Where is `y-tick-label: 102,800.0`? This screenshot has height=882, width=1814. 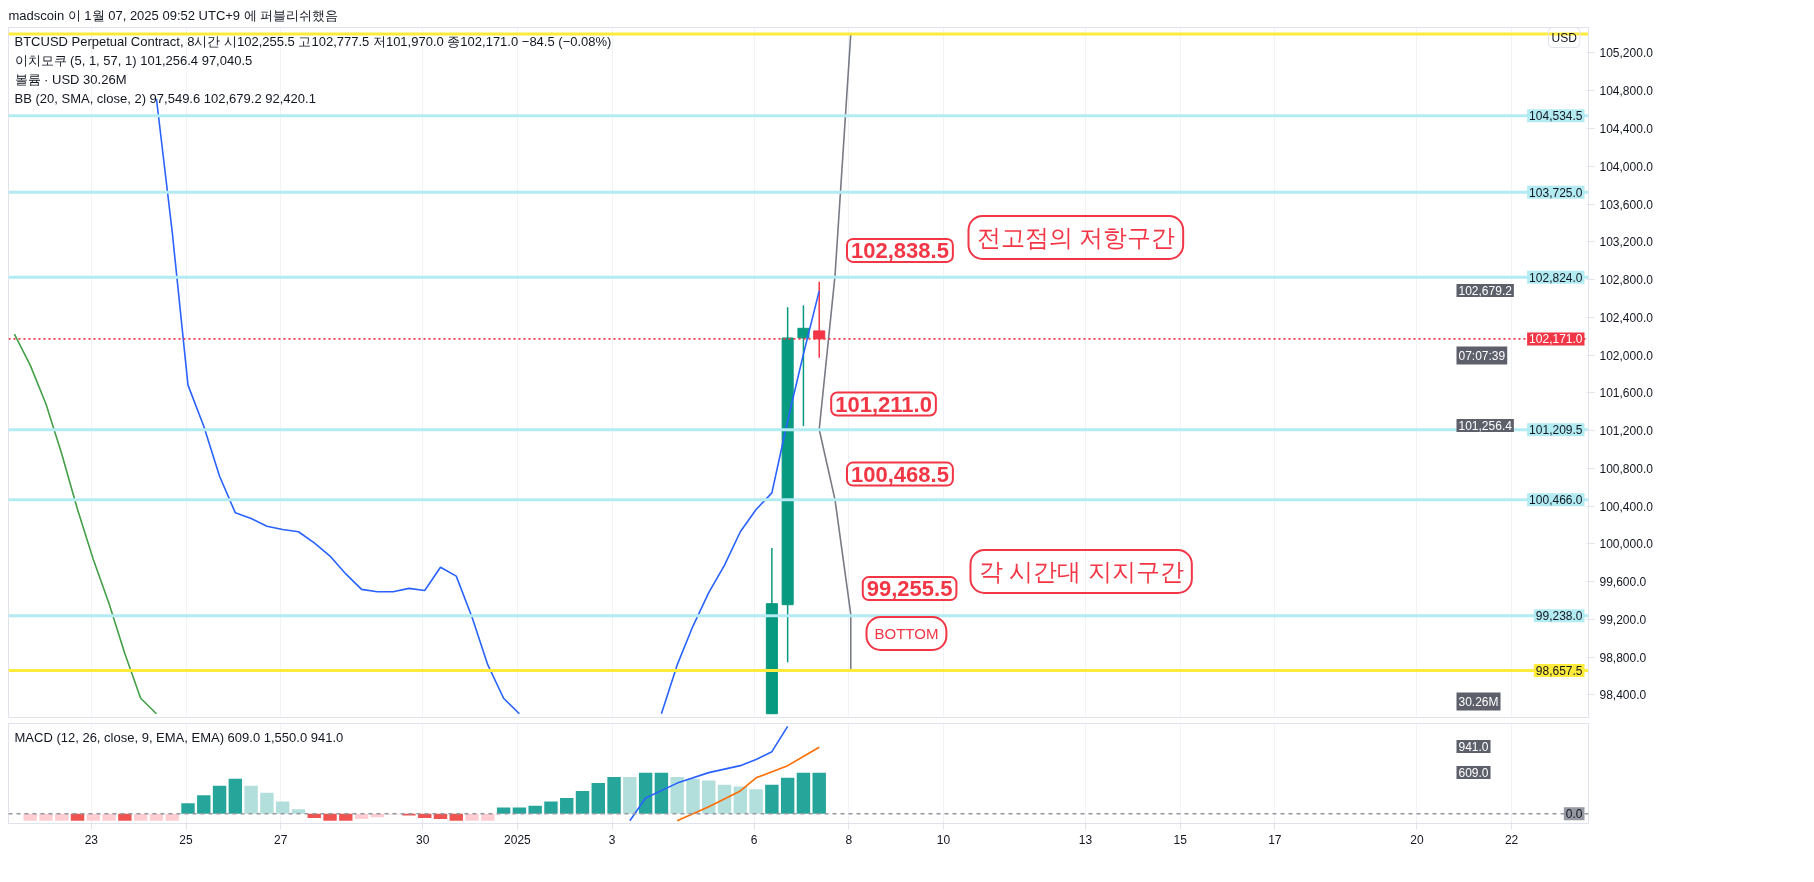 y-tick-label: 102,800.0 is located at coordinates (1626, 280).